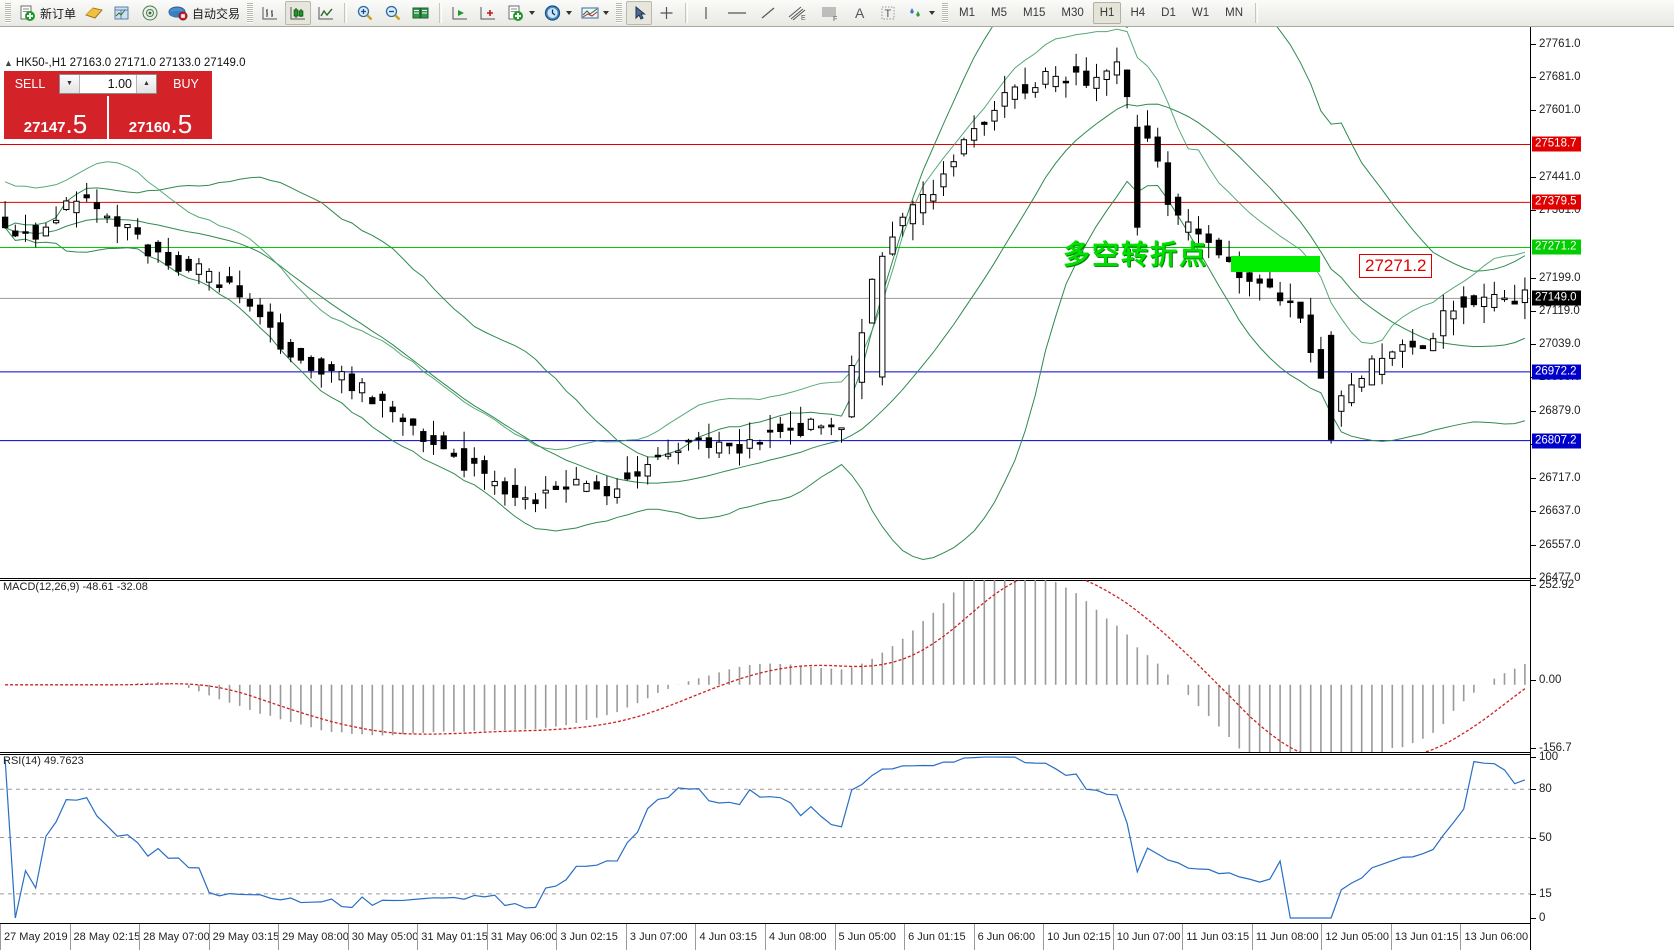 The height and width of the screenshot is (950, 1674). Describe the element at coordinates (204, 13) in the screenshot. I see `autotrading-button: 自动交易` at that location.